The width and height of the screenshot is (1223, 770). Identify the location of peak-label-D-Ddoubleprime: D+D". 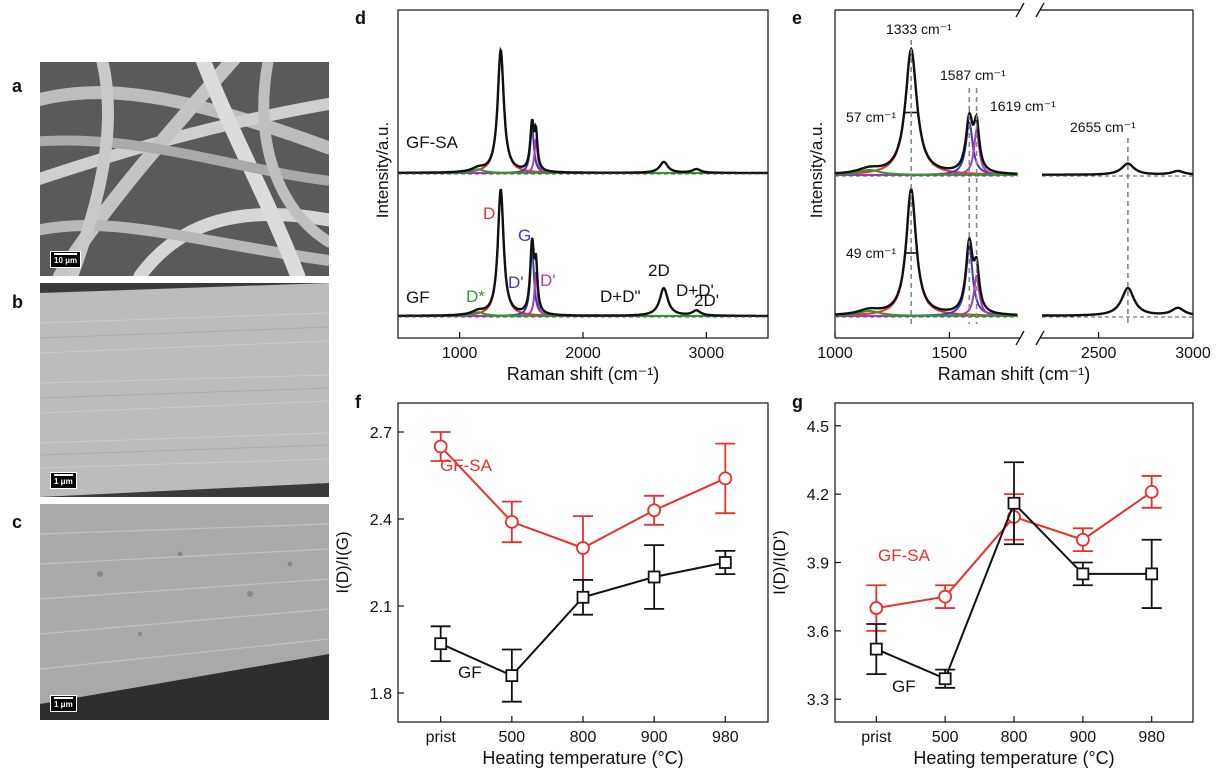
(620, 296).